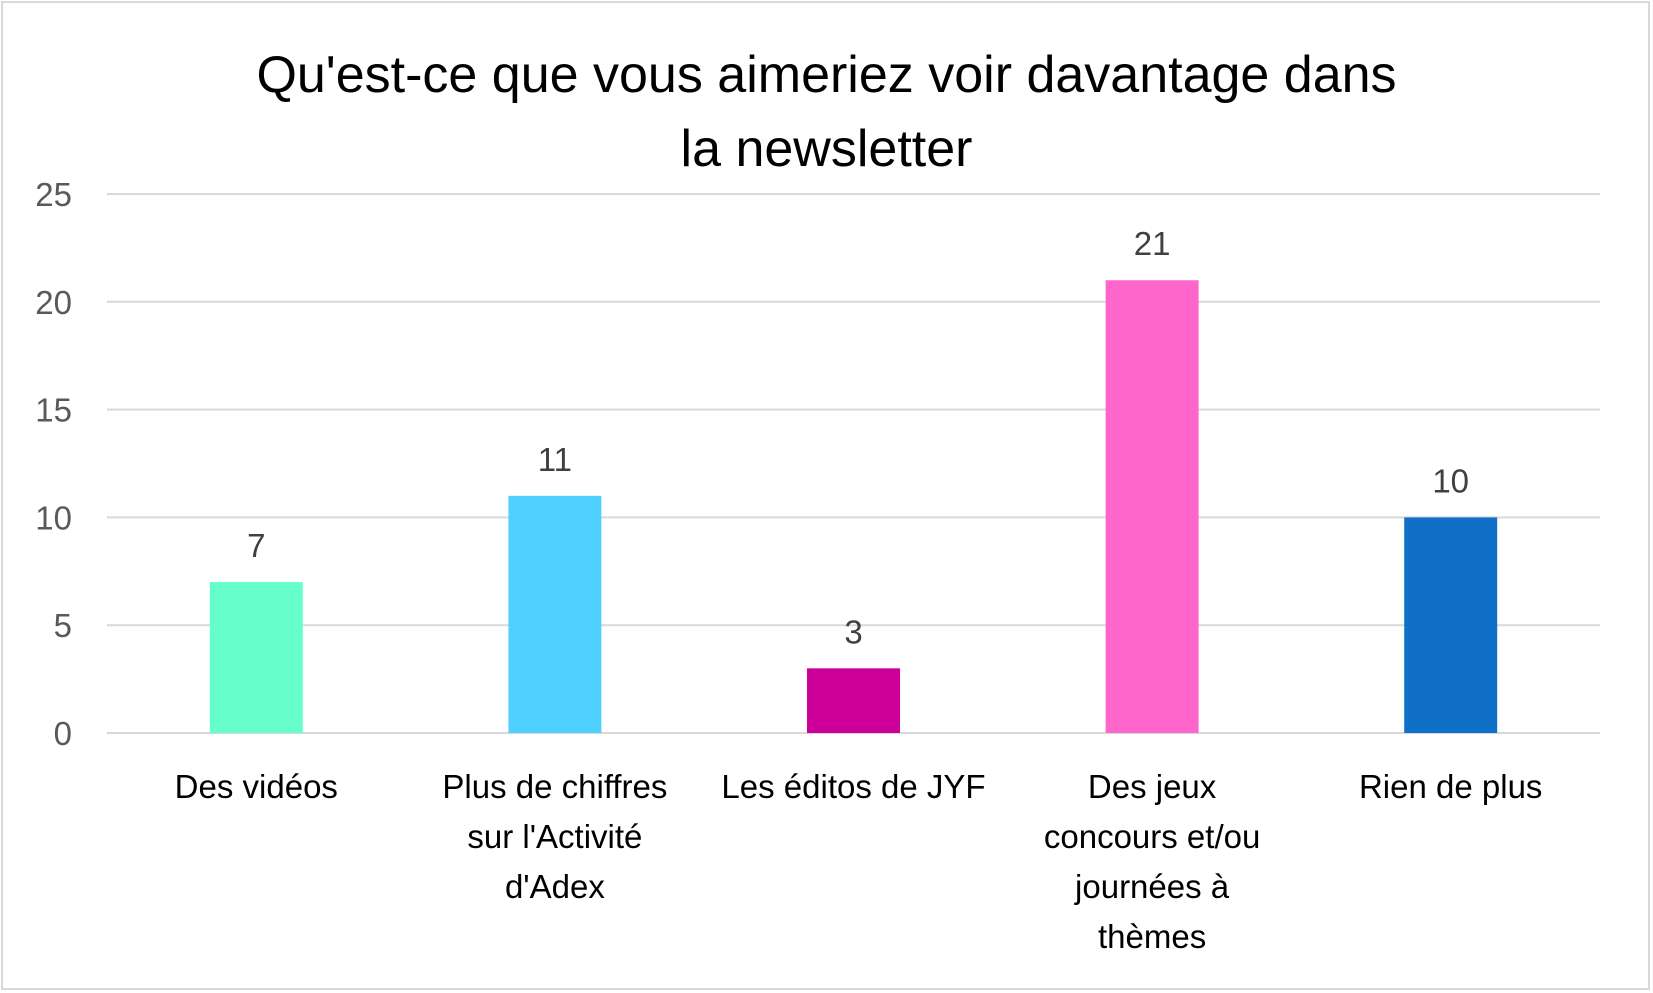  I want to click on x-tick-label: Les éditos de JYF, so click(853, 786).